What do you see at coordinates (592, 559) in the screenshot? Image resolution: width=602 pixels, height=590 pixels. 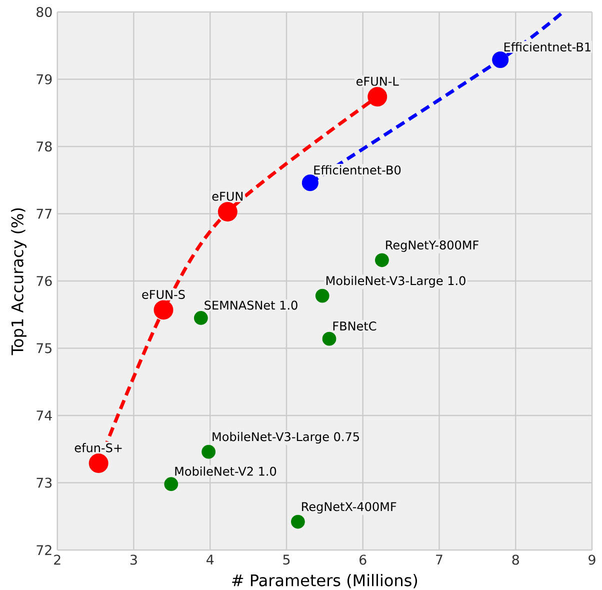 I see `x-tick-label: 9` at bounding box center [592, 559].